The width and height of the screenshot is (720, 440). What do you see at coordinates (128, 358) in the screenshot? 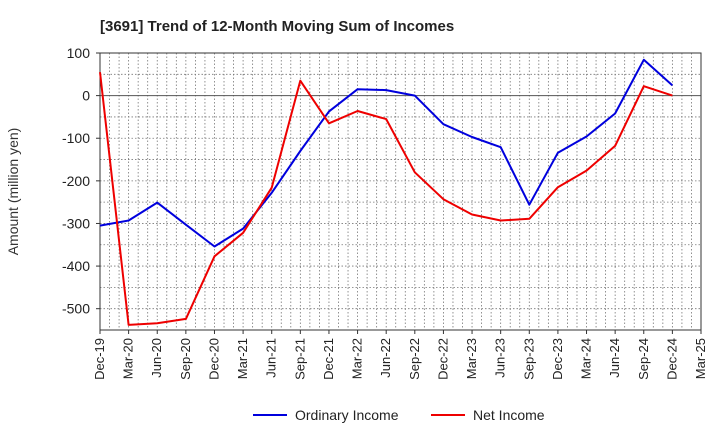
I see `x-tick-label: Mar-20` at bounding box center [128, 358].